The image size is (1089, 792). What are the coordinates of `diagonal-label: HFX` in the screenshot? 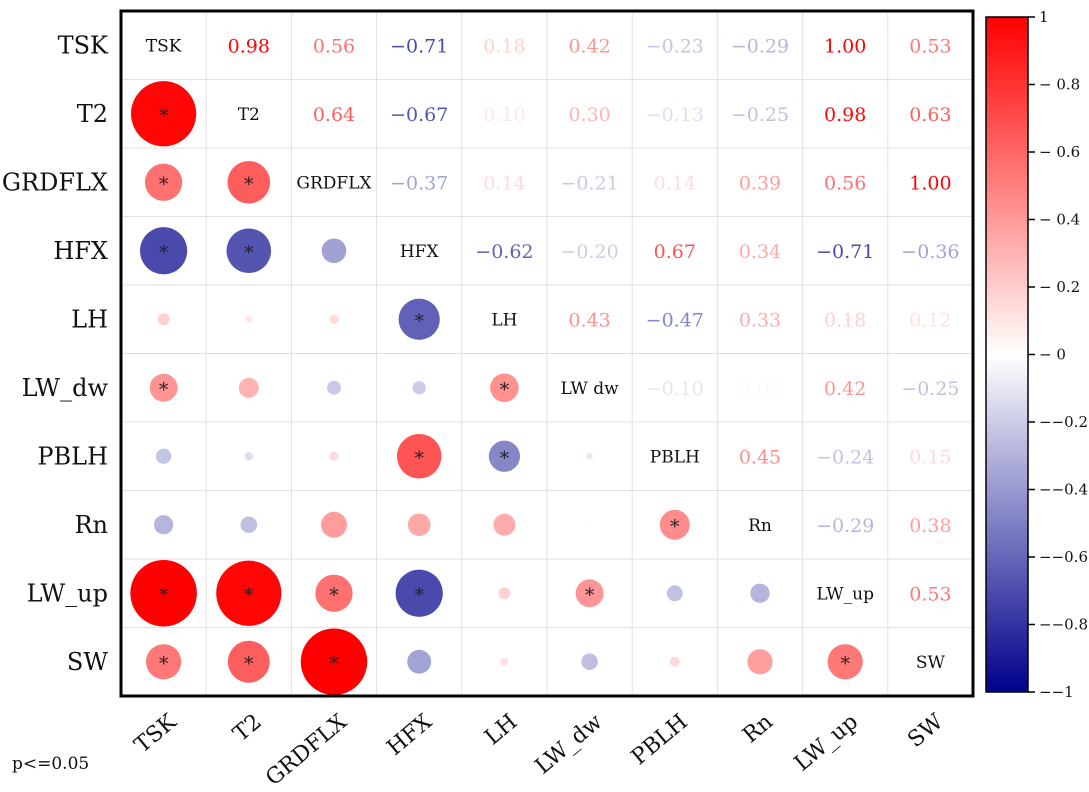 It's located at (420, 252).